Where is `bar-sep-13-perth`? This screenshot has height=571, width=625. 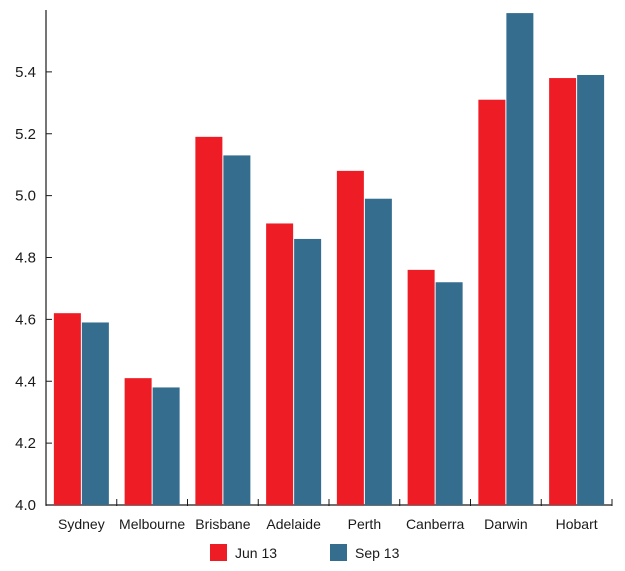 bar-sep-13-perth is located at coordinates (378, 351).